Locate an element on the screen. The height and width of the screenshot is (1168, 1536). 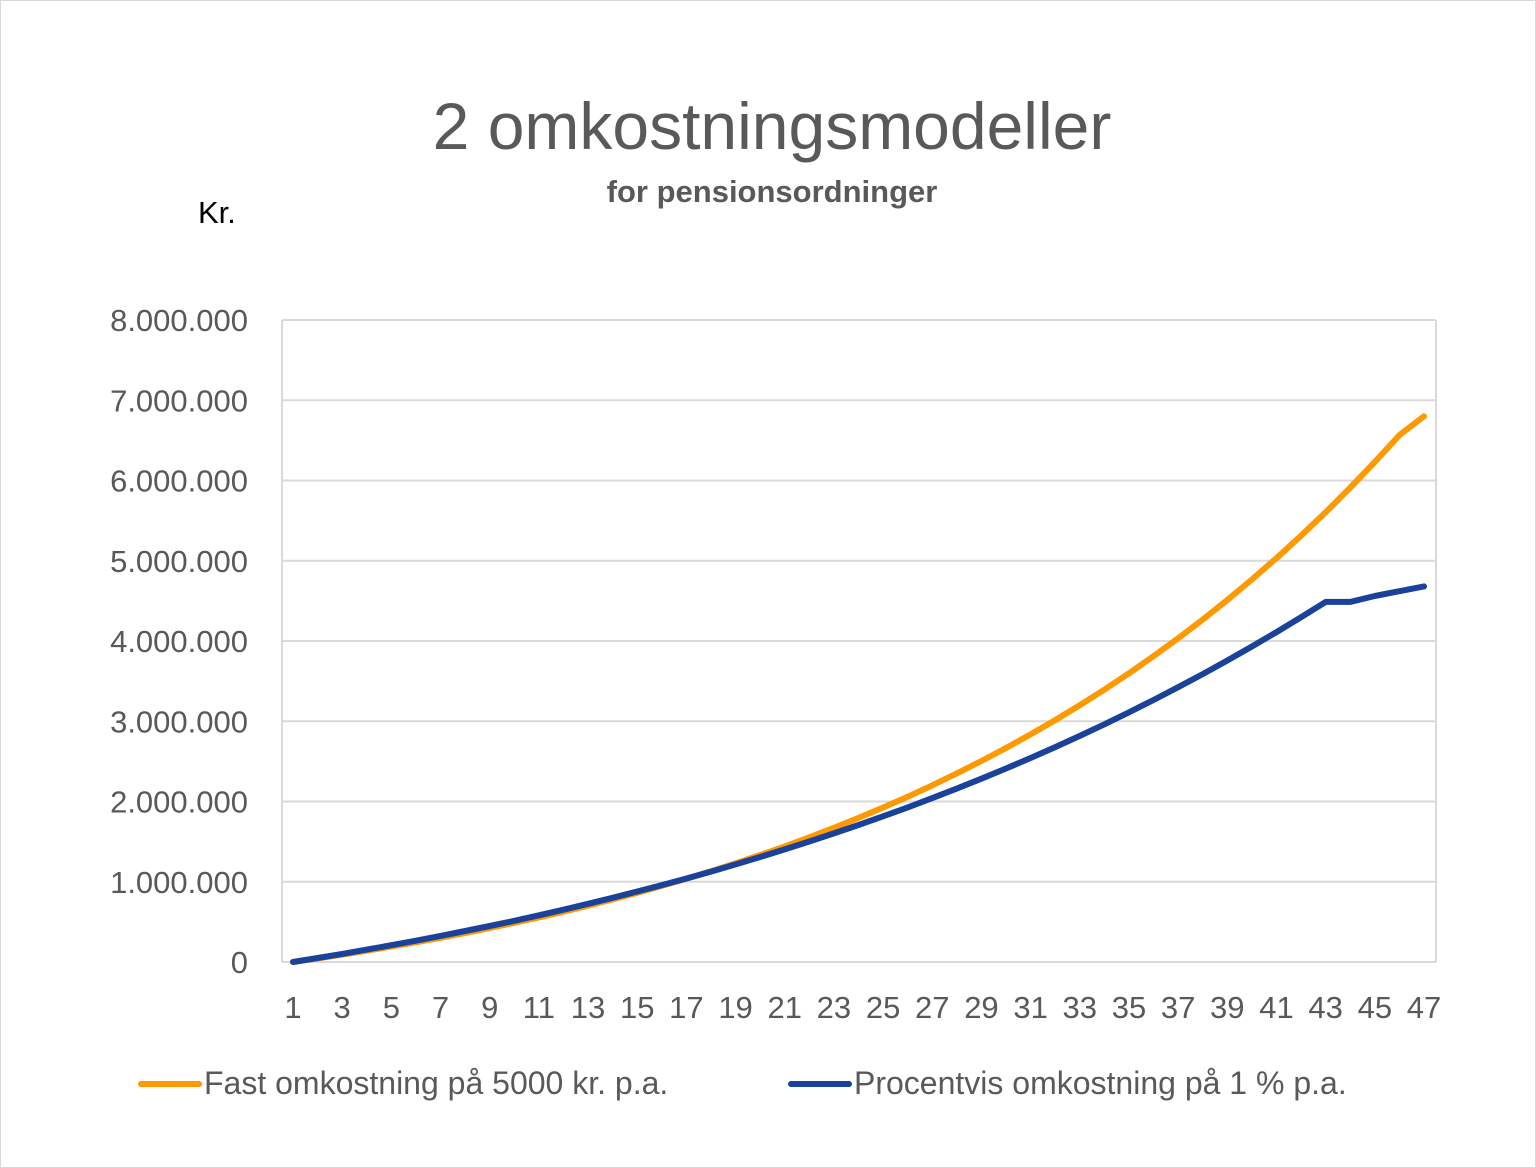
x-tick-label: 9 is located at coordinates (489, 1007).